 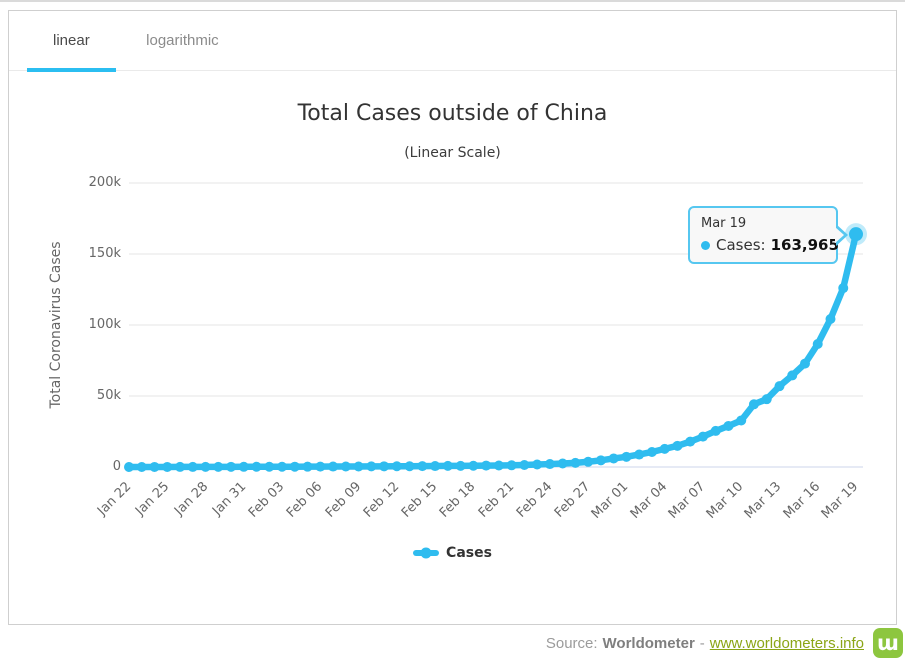 I want to click on y-axis-tick-label: 50k, so click(x=108, y=395).